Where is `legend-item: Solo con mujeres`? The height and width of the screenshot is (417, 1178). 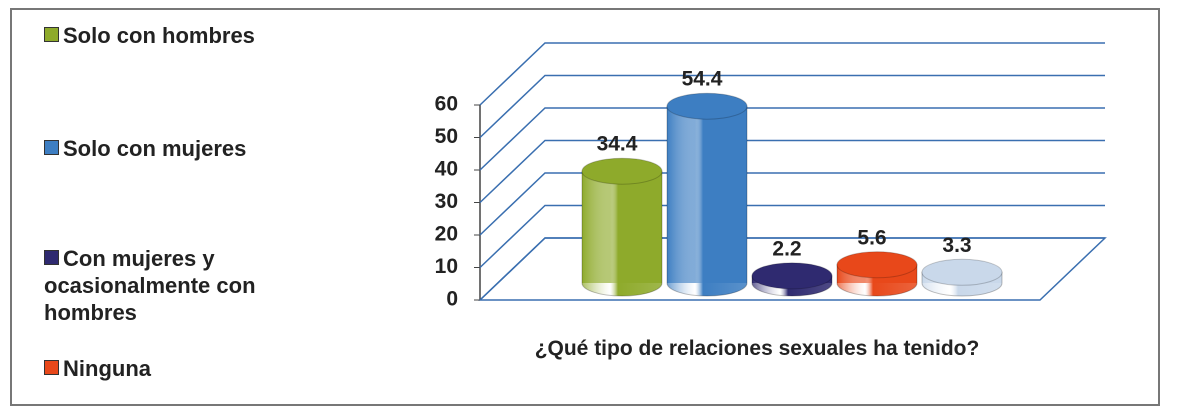 legend-item: Solo con mujeres is located at coordinates (189, 148).